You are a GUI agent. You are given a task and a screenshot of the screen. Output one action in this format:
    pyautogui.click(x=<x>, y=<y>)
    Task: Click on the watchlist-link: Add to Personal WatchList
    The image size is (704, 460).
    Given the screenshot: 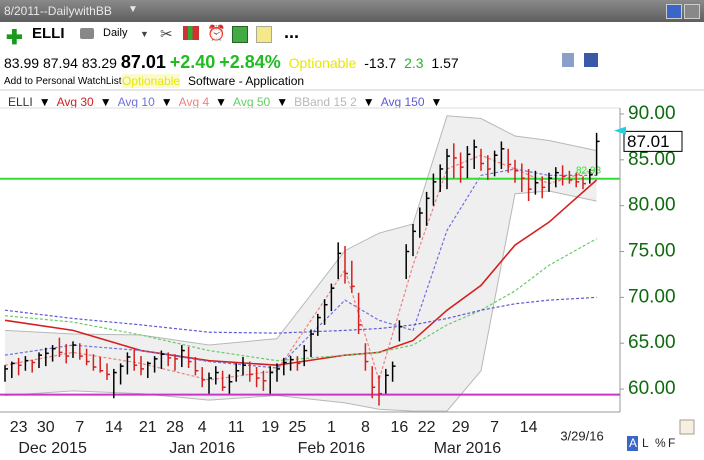 What is the action you would take?
    pyautogui.click(x=63, y=81)
    